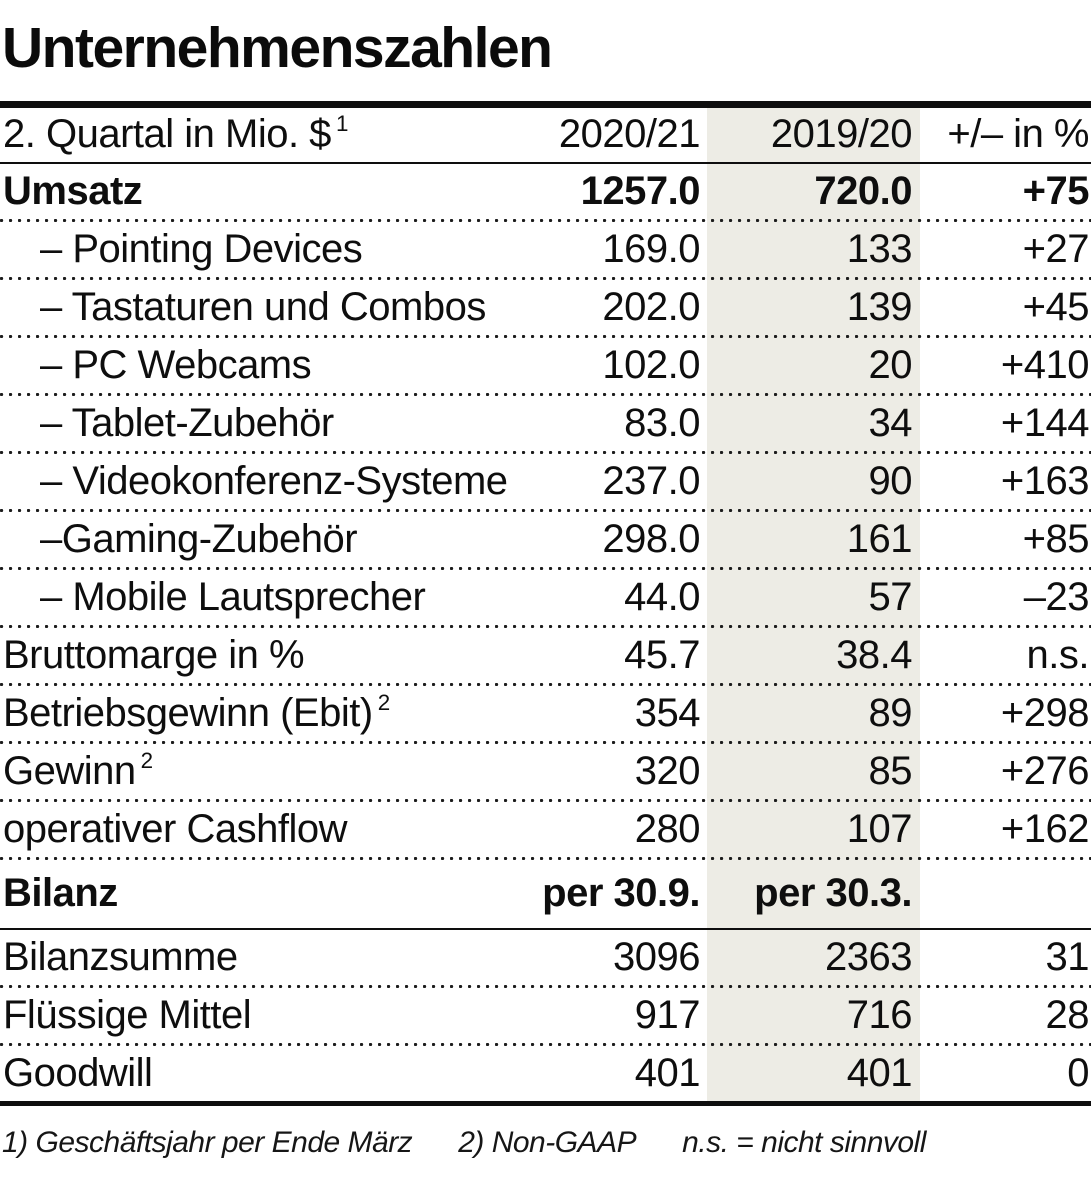 The height and width of the screenshot is (1201, 1091). I want to click on row-label-cell: Bruttomarge in %, so click(270, 655).